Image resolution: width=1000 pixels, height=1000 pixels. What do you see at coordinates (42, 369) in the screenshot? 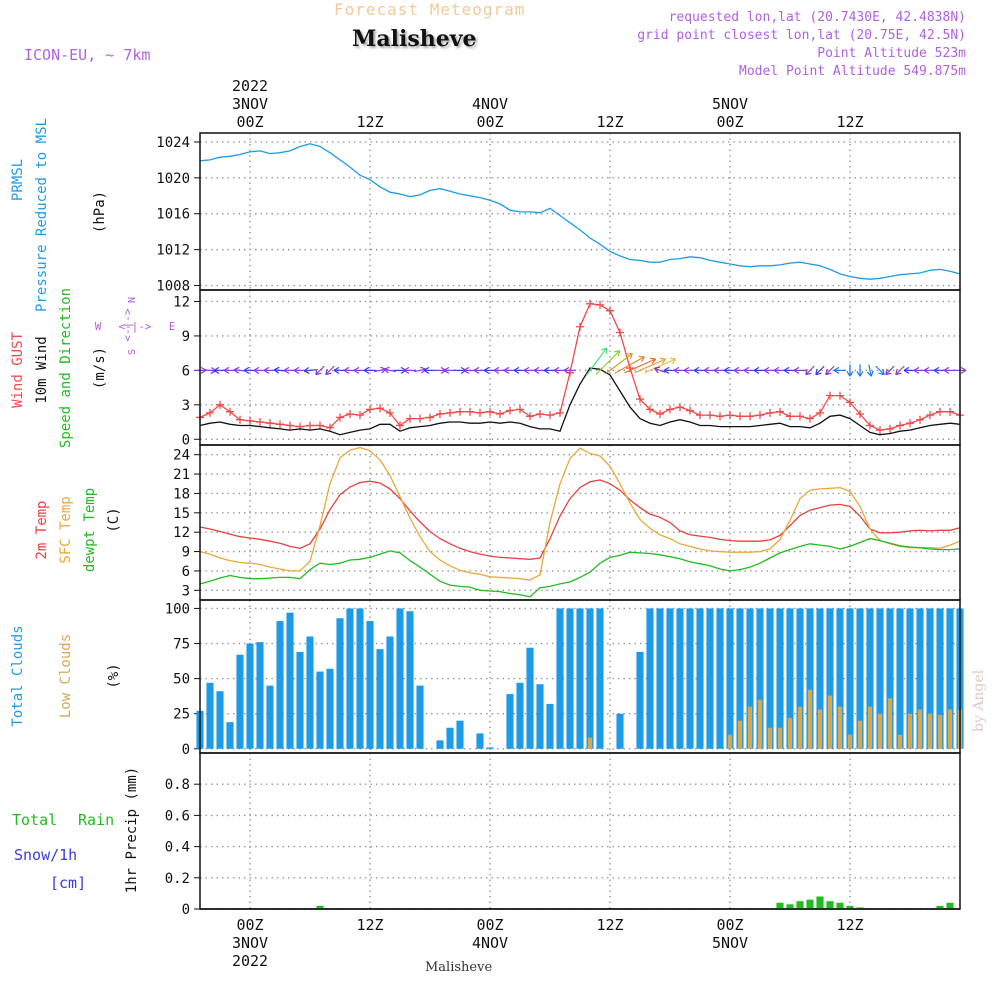
I see `wind-10m-label: 10m Wind` at bounding box center [42, 369].